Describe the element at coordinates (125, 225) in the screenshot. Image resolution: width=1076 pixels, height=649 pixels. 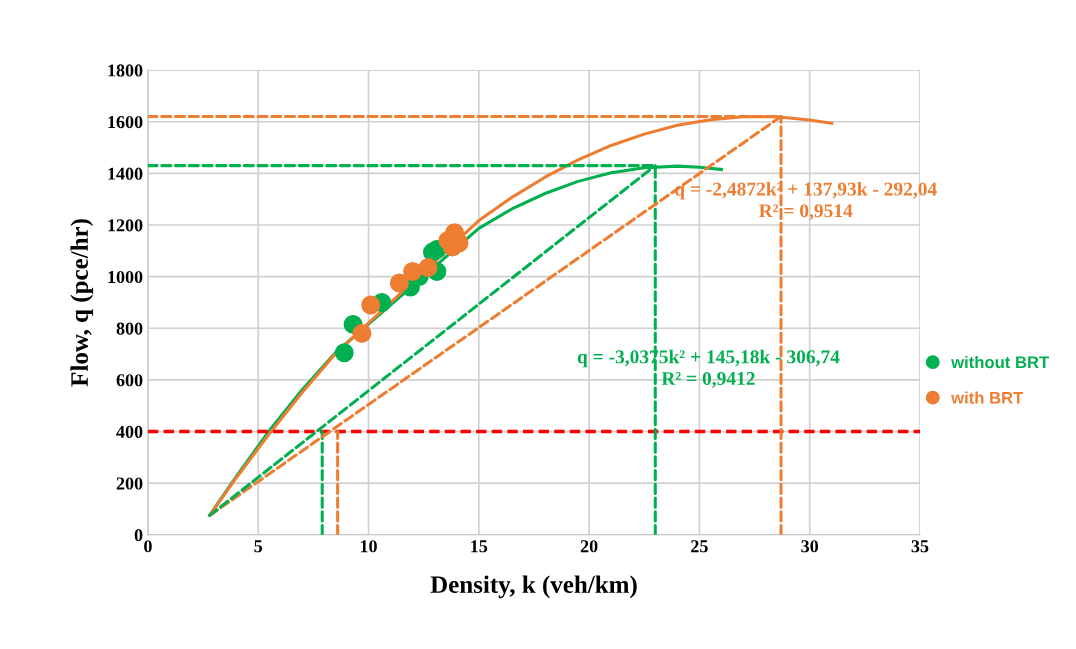
I see `y-tick-label: 1200` at that location.